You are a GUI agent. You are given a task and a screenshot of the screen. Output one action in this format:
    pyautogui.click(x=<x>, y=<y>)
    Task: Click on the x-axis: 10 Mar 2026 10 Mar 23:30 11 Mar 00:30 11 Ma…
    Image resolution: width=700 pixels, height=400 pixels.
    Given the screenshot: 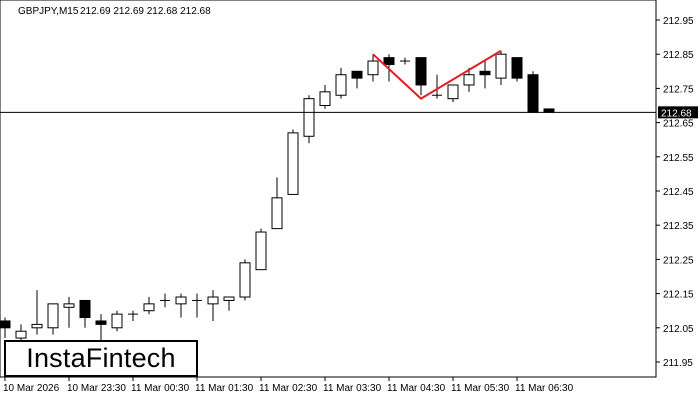 What is the action you would take?
    pyautogui.click(x=288, y=385)
    